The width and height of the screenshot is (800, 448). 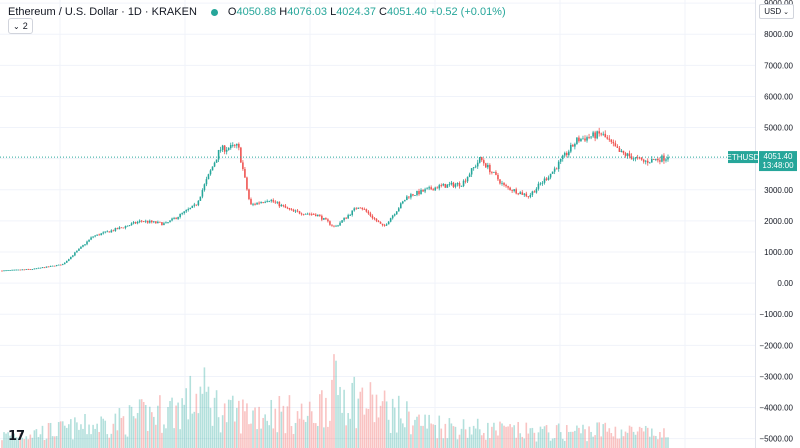 I want to click on chevron-down-icon: ⌄, so click(x=16, y=26).